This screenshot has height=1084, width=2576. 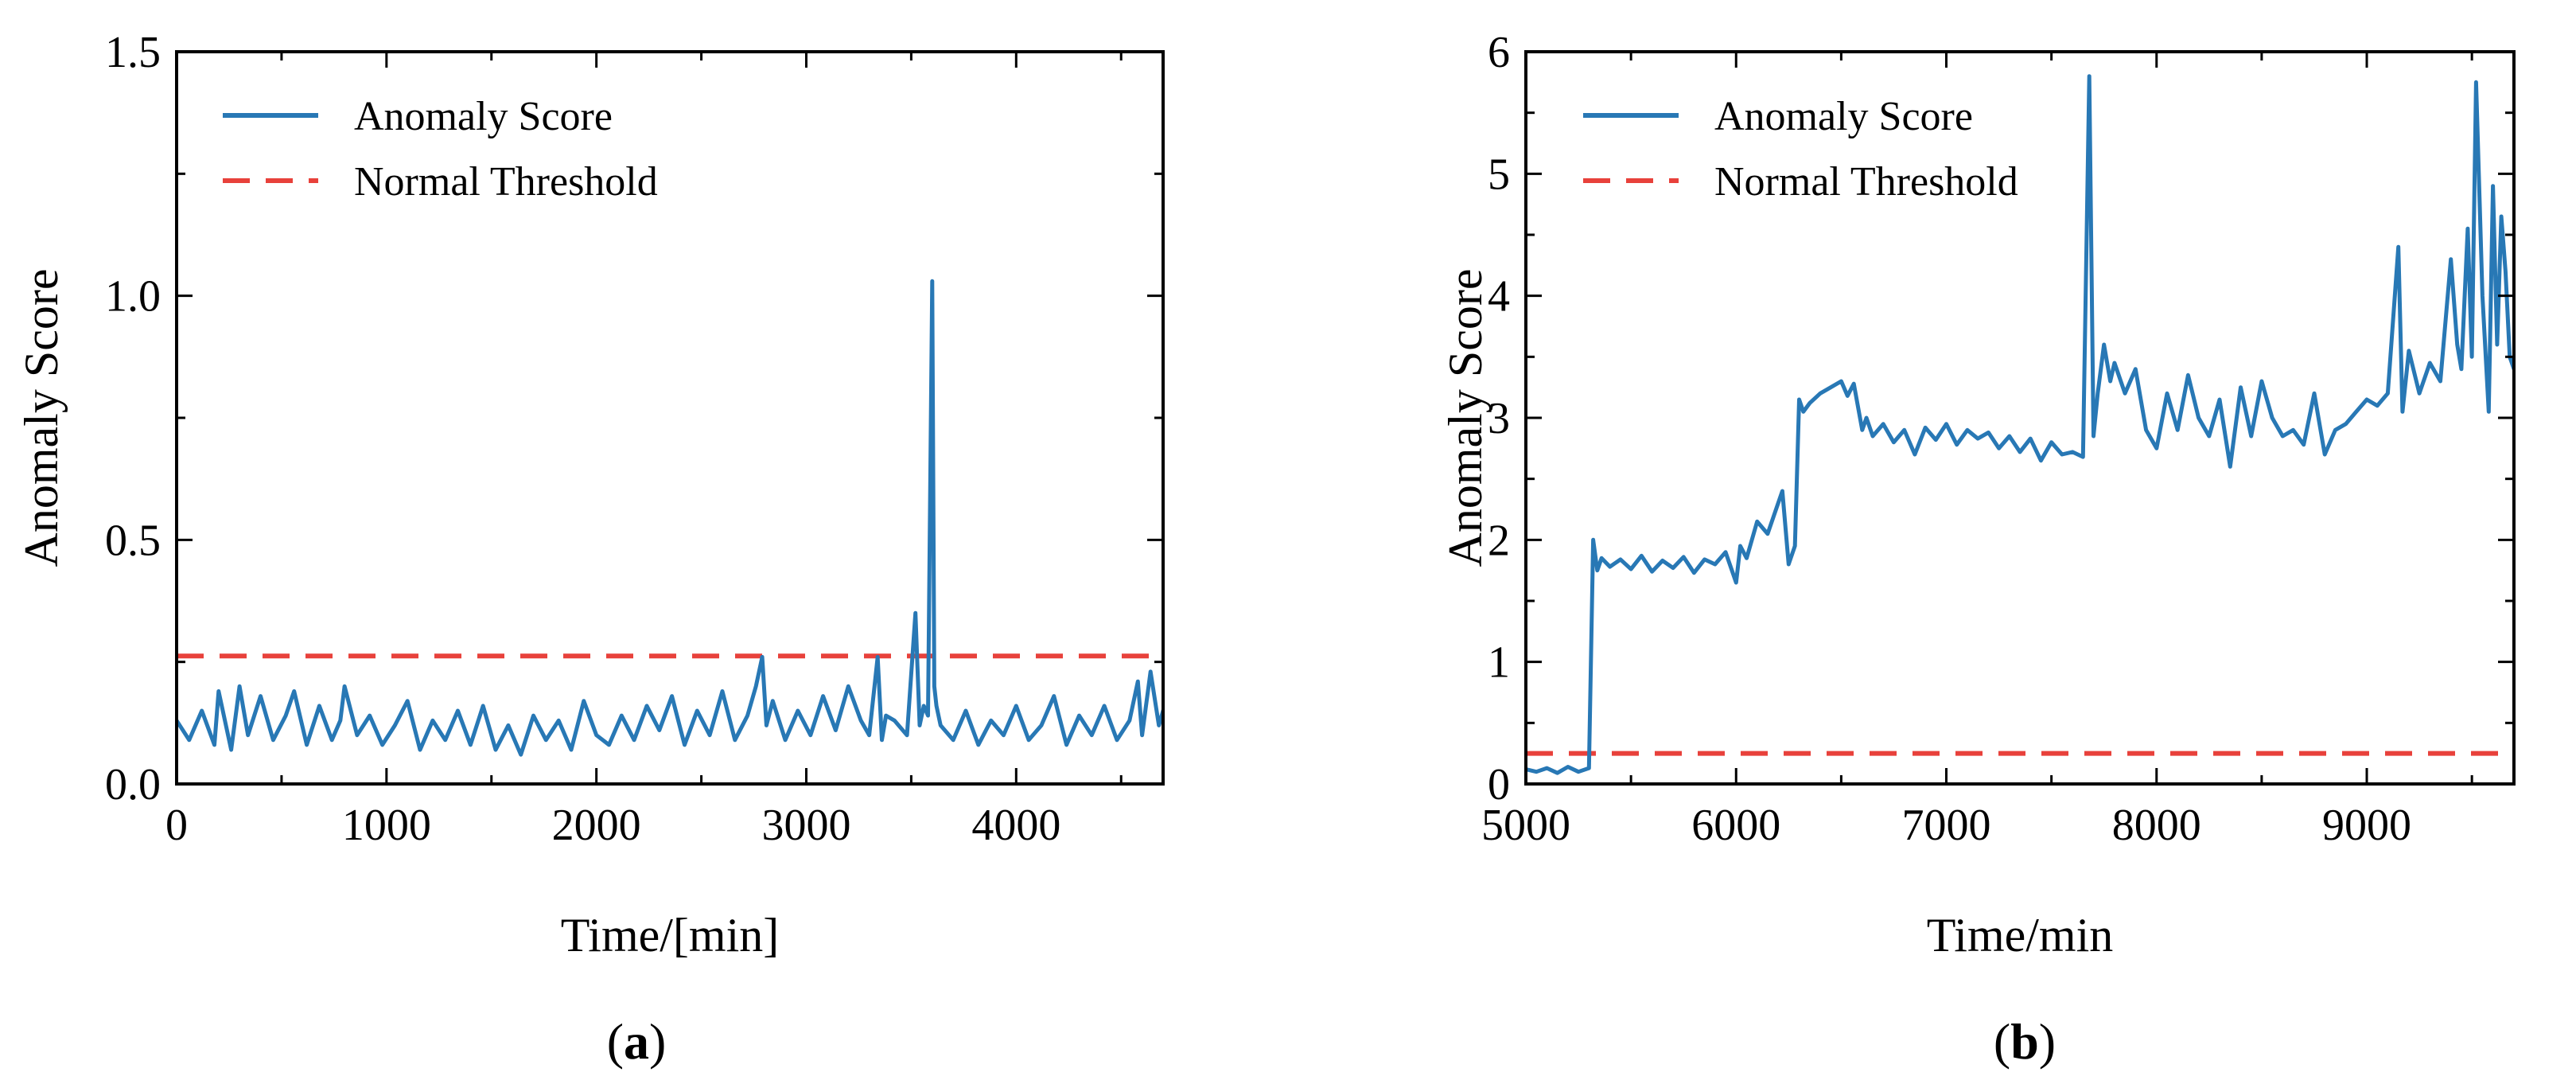 What do you see at coordinates (1499, 174) in the screenshot?
I see `y-tick-label-b: 5` at bounding box center [1499, 174].